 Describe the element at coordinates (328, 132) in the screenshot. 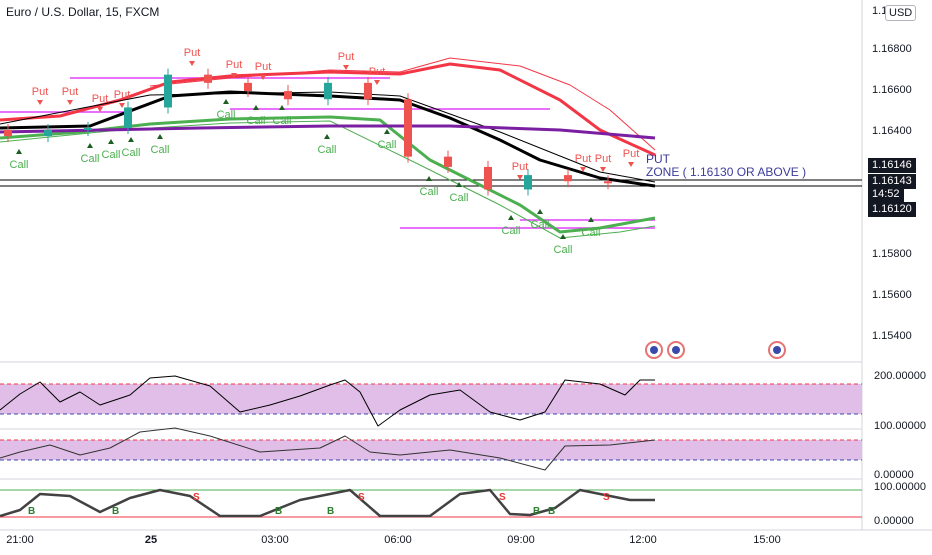

I see `long-ma-line` at that location.